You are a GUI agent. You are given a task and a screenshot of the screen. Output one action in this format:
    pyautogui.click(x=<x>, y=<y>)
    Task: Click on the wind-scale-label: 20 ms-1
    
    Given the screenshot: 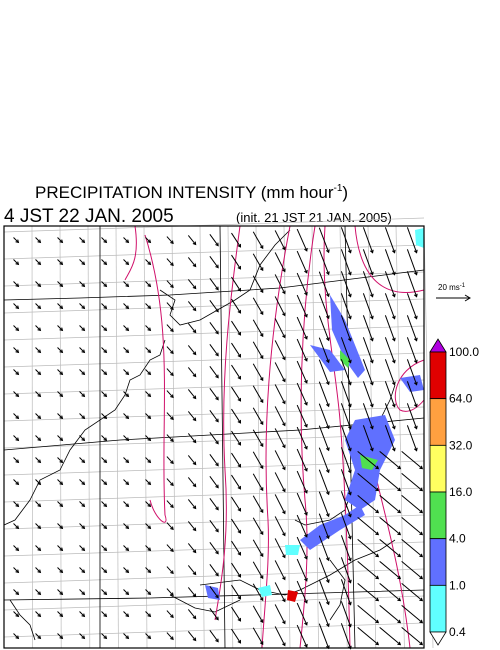 What is the action you would take?
    pyautogui.click(x=452, y=287)
    